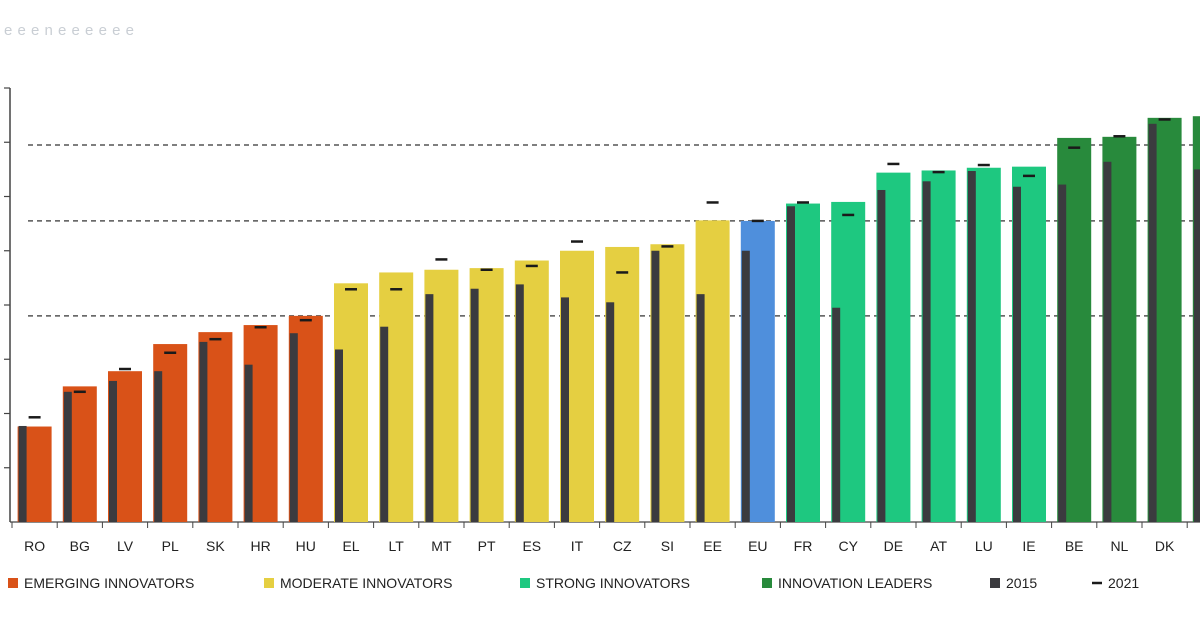 The image size is (1200, 635). I want to click on inner-bar-2015-it, so click(565, 409).